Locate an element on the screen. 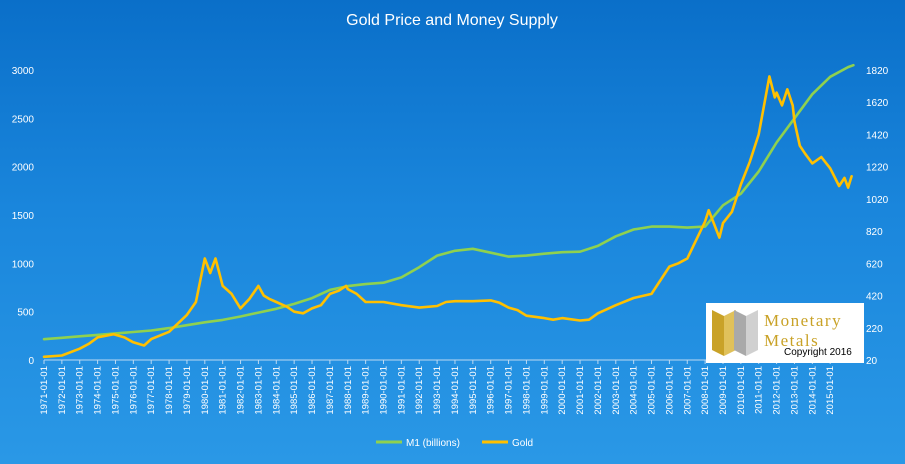 The image size is (905, 464). x-tick-label: 1992-01-01 is located at coordinates (419, 390).